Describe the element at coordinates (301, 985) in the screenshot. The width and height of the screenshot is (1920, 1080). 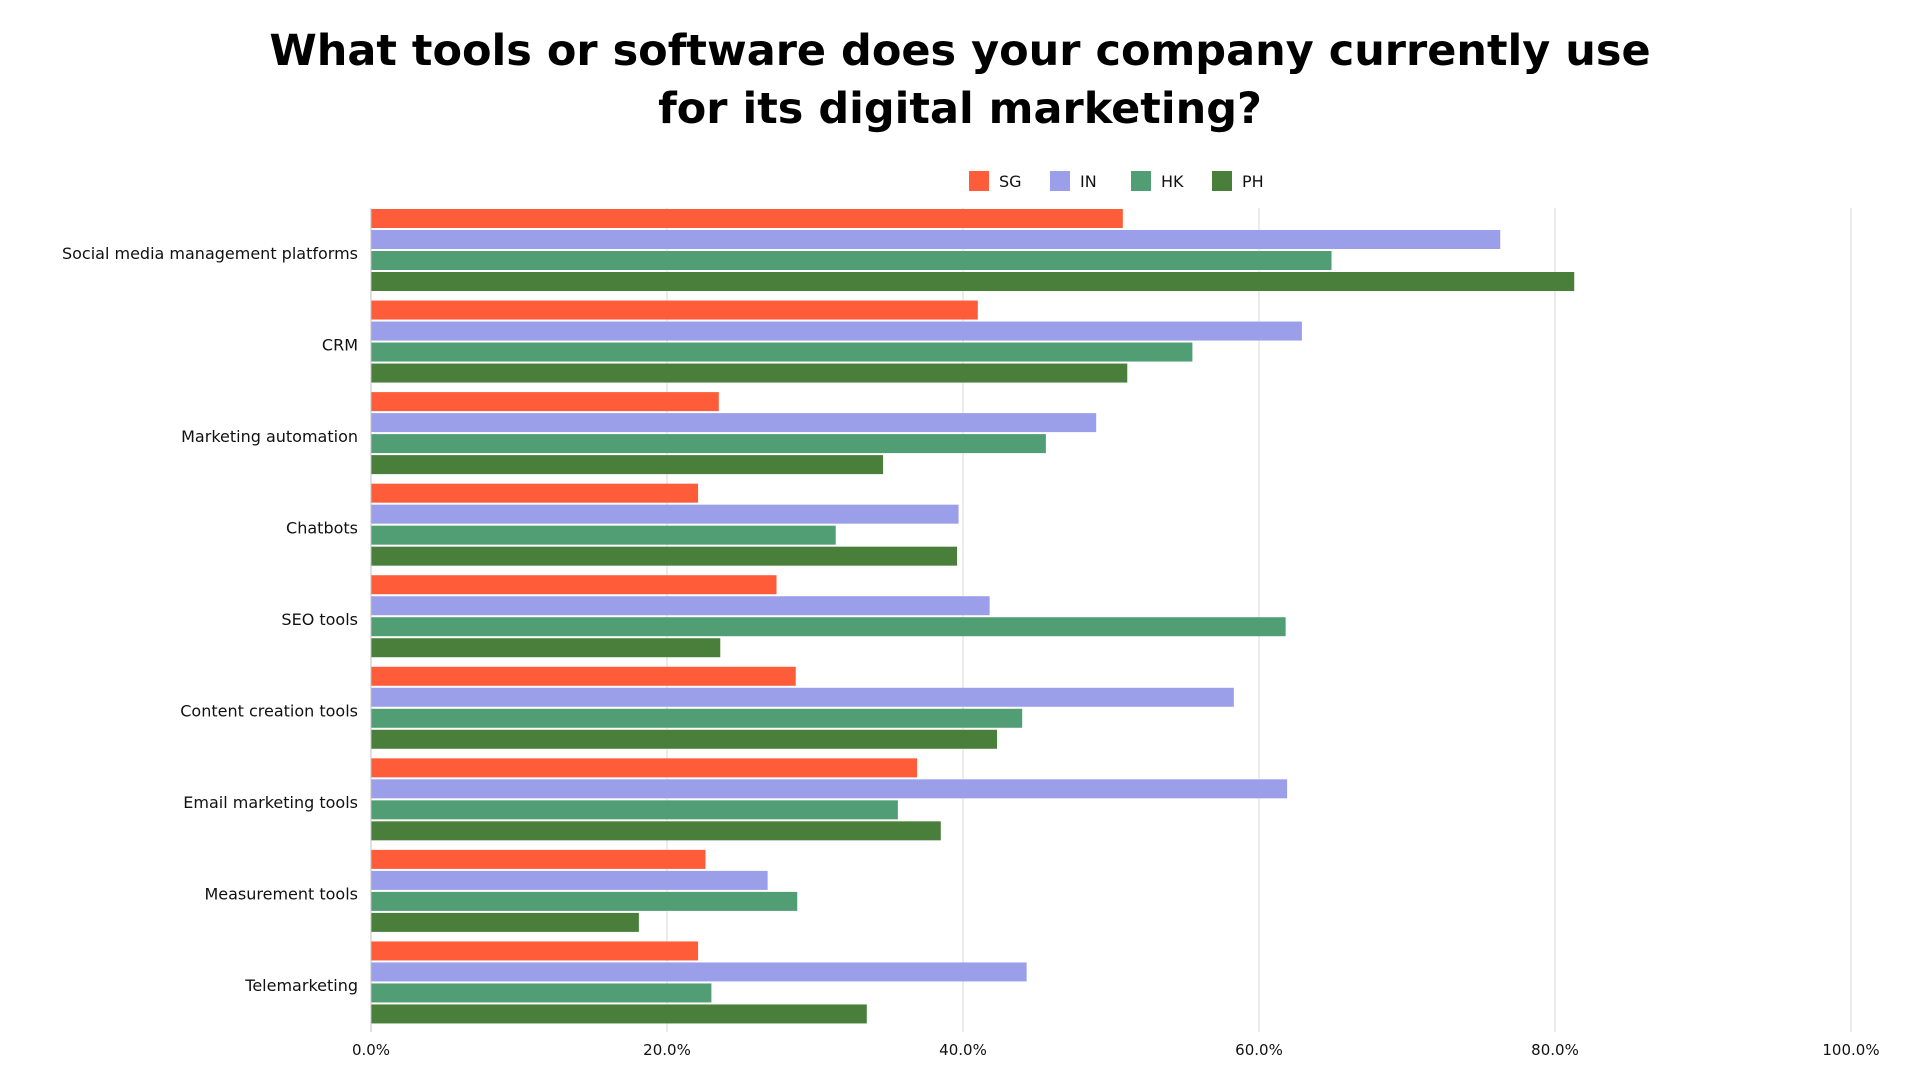
I see `category-label: Telemarketing` at that location.